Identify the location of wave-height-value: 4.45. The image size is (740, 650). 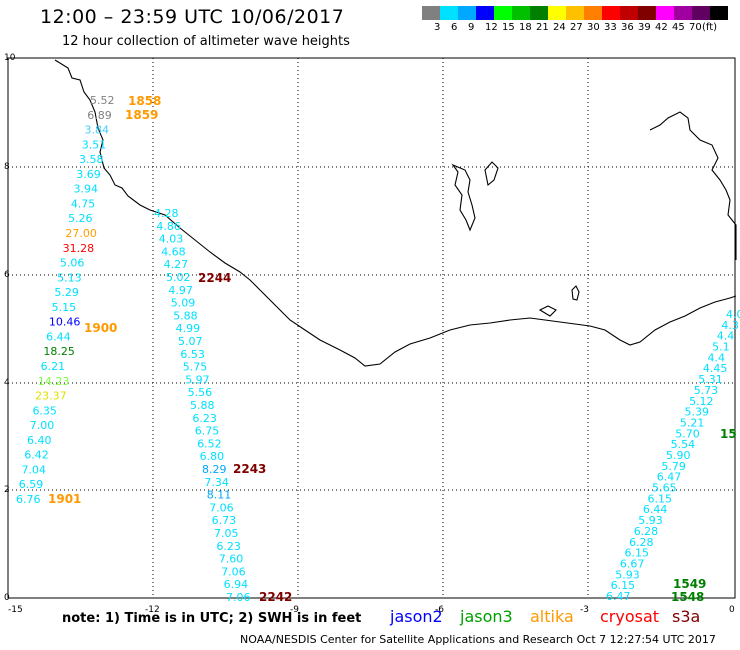
(715, 368).